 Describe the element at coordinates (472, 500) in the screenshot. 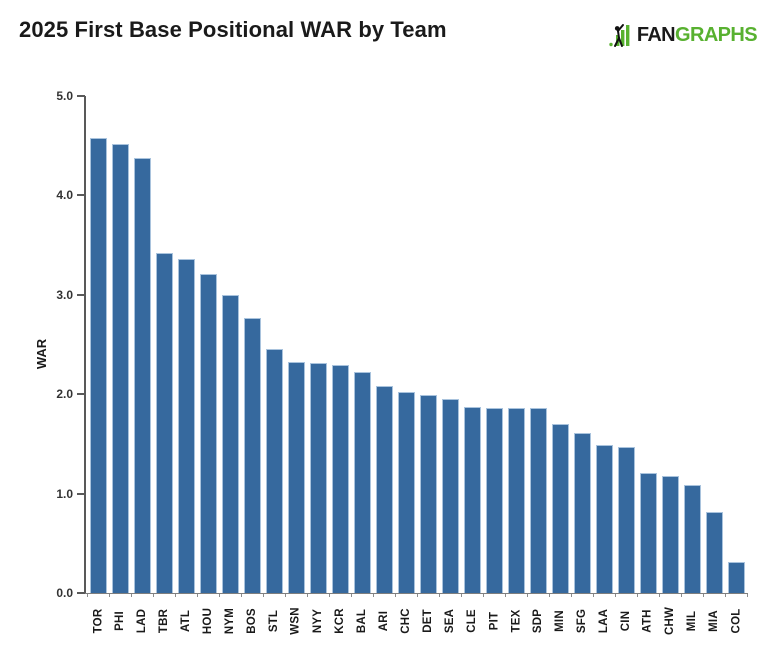

I see `bar-slot-cle` at that location.